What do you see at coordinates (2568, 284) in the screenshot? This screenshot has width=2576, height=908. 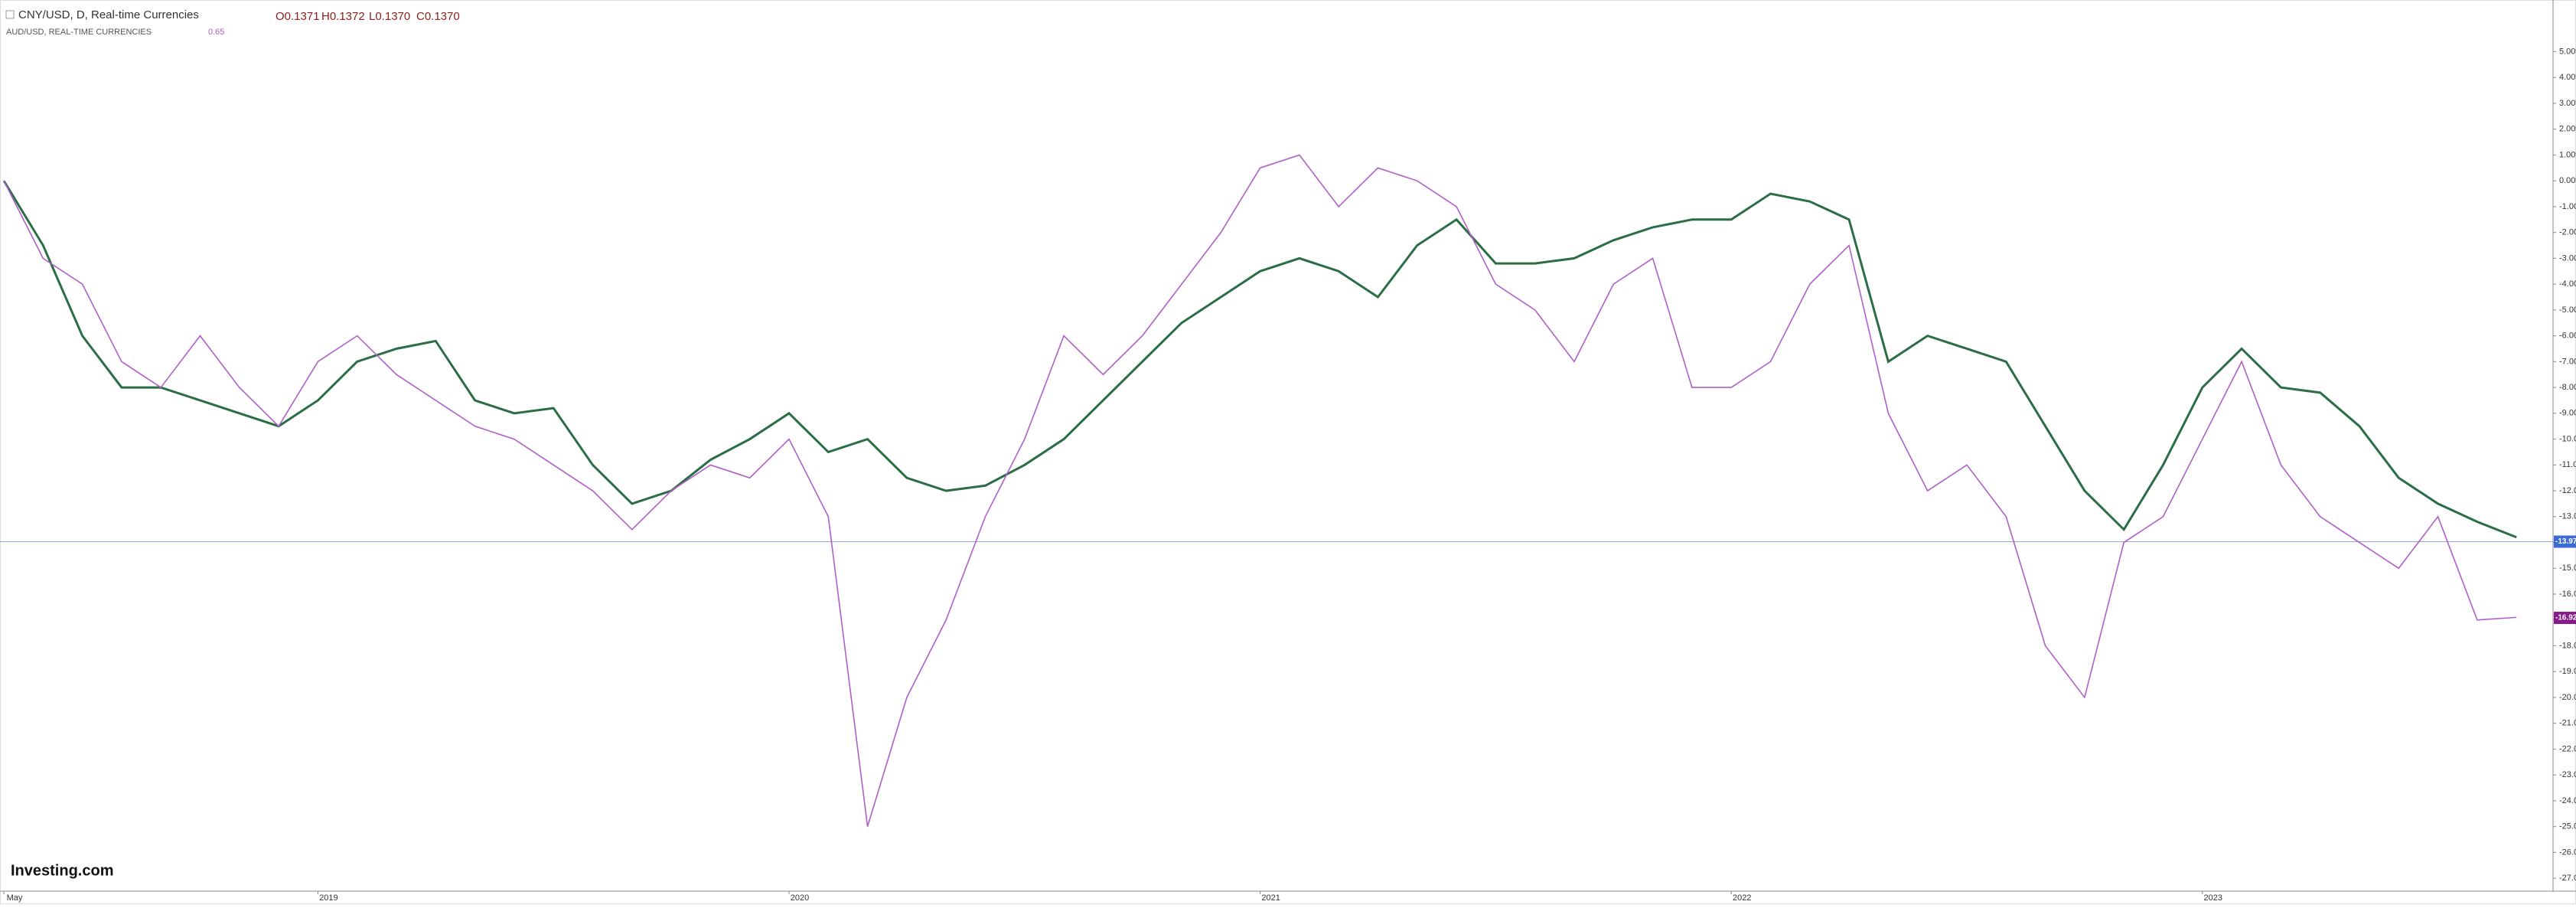 I see `y-tick-label: -4.00%` at bounding box center [2568, 284].